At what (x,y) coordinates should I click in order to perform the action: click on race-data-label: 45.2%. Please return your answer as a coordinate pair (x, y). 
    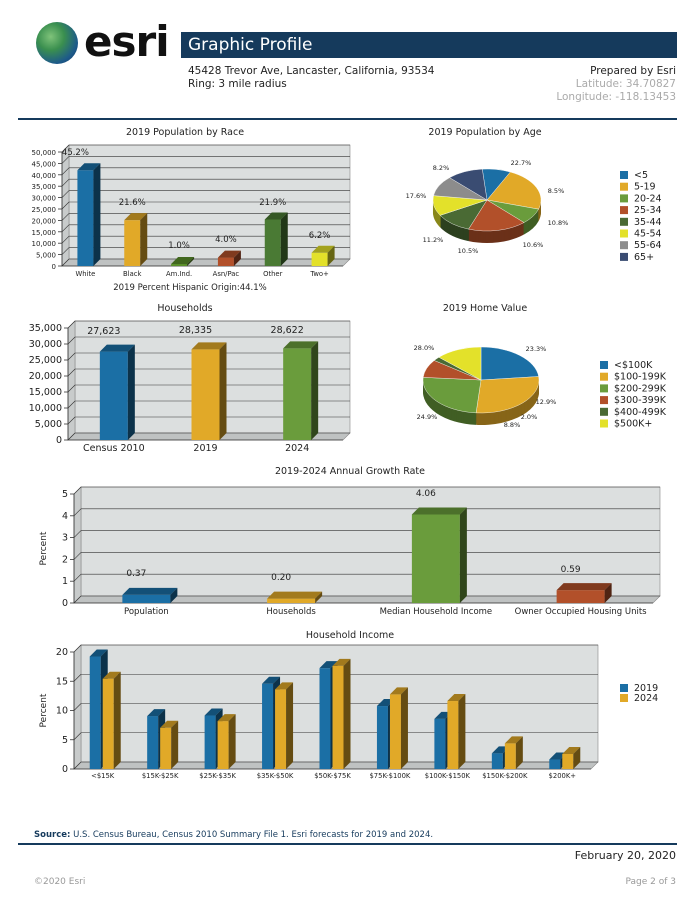
    Looking at the image, I should click on (75, 153).